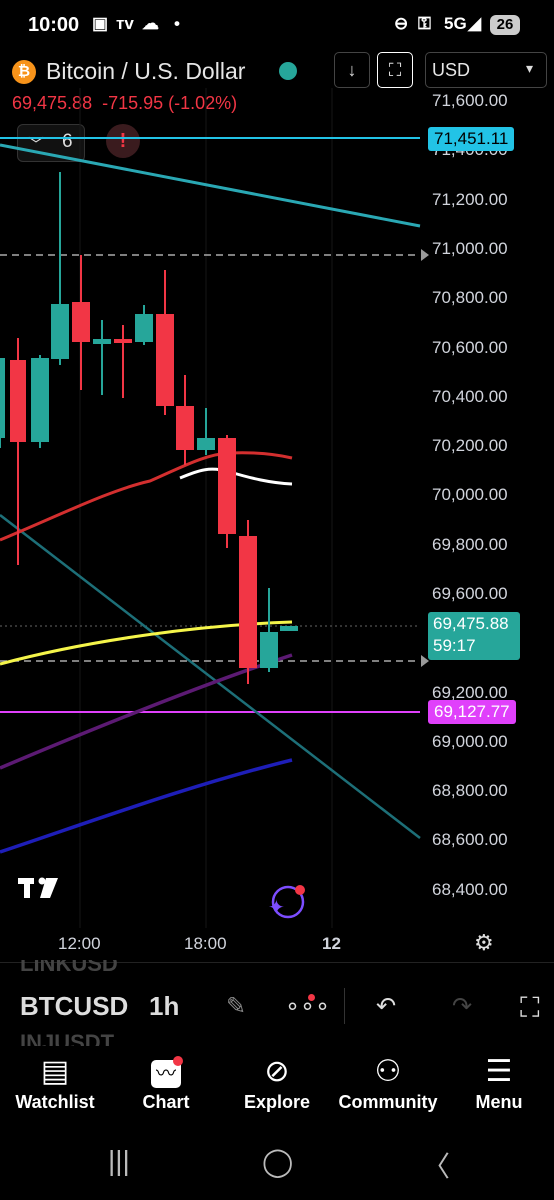 This screenshot has height=1200, width=554. Describe the element at coordinates (451, 70) in the screenshot. I see `currency-value: USD` at that location.